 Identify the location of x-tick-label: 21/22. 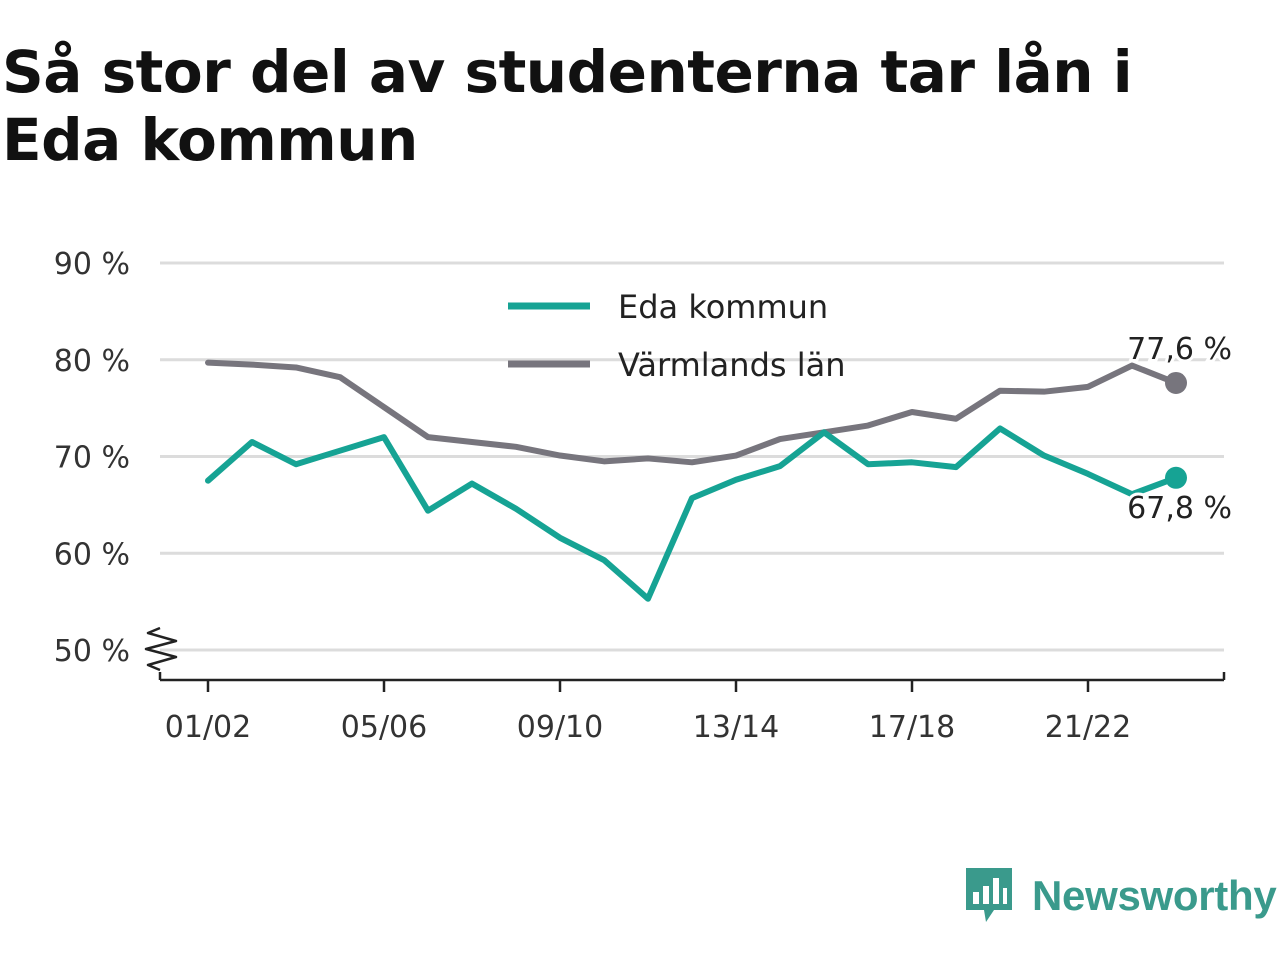
(1088, 727).